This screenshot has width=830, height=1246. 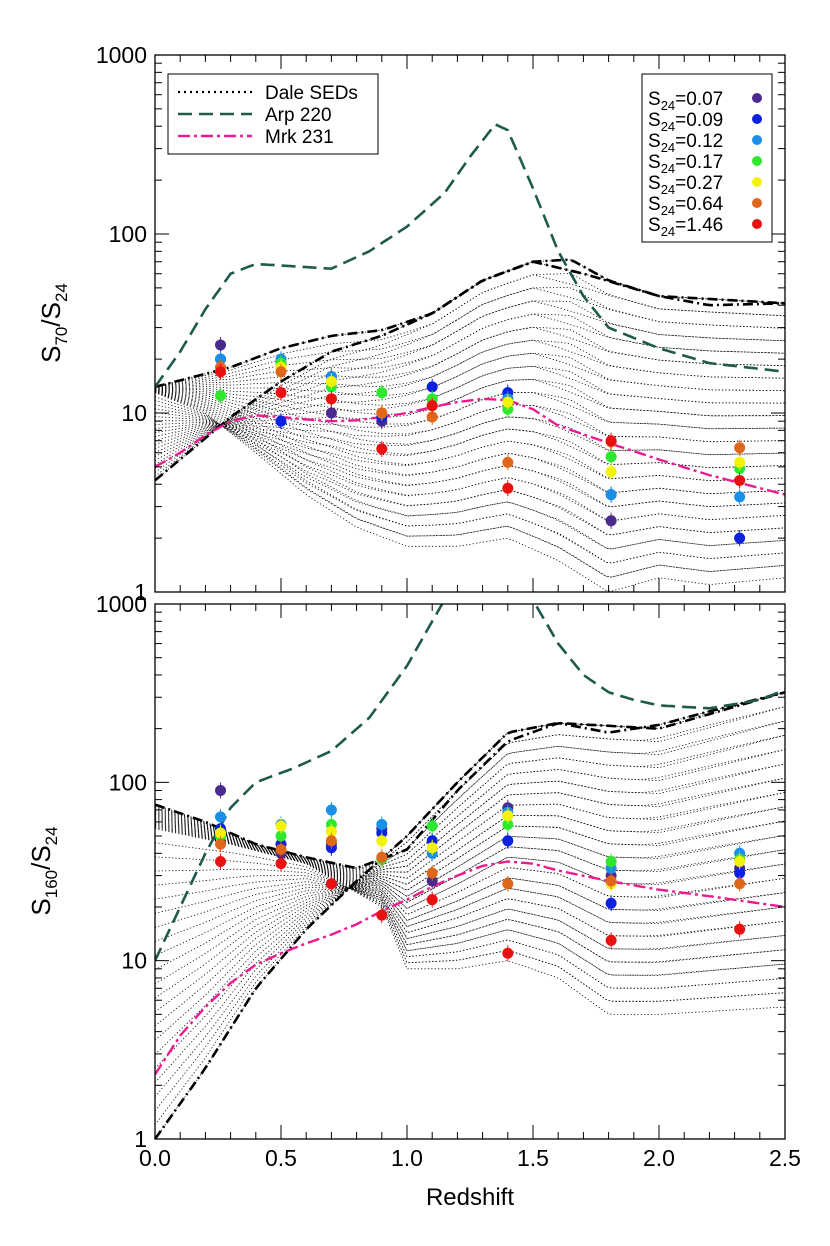 What do you see at coordinates (685, 227) in the screenshot?
I see `flux-legend-label: S24=1.46` at bounding box center [685, 227].